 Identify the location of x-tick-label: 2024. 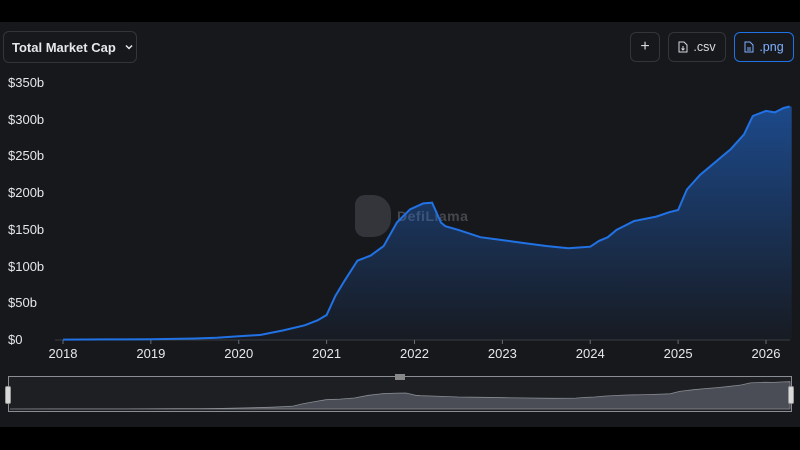
(590, 353).